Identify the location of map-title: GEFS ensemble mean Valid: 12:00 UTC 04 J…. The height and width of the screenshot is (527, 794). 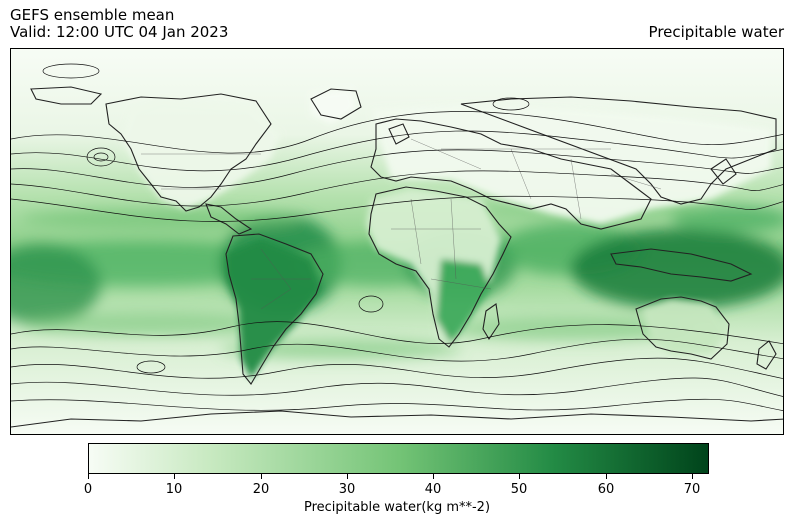
(119, 24).